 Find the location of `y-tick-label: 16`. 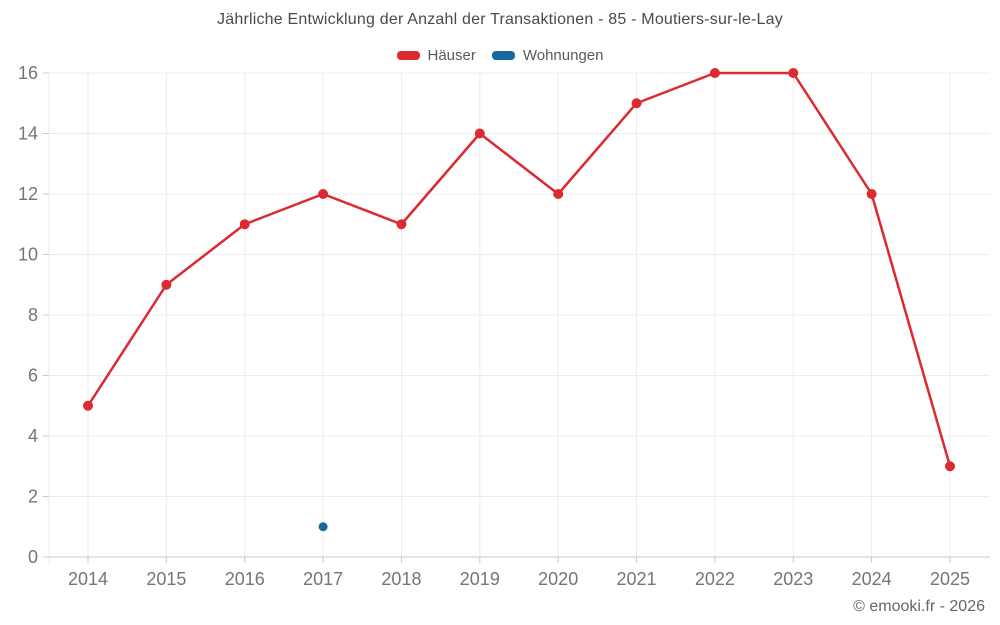

y-tick-label: 16 is located at coordinates (28, 73).